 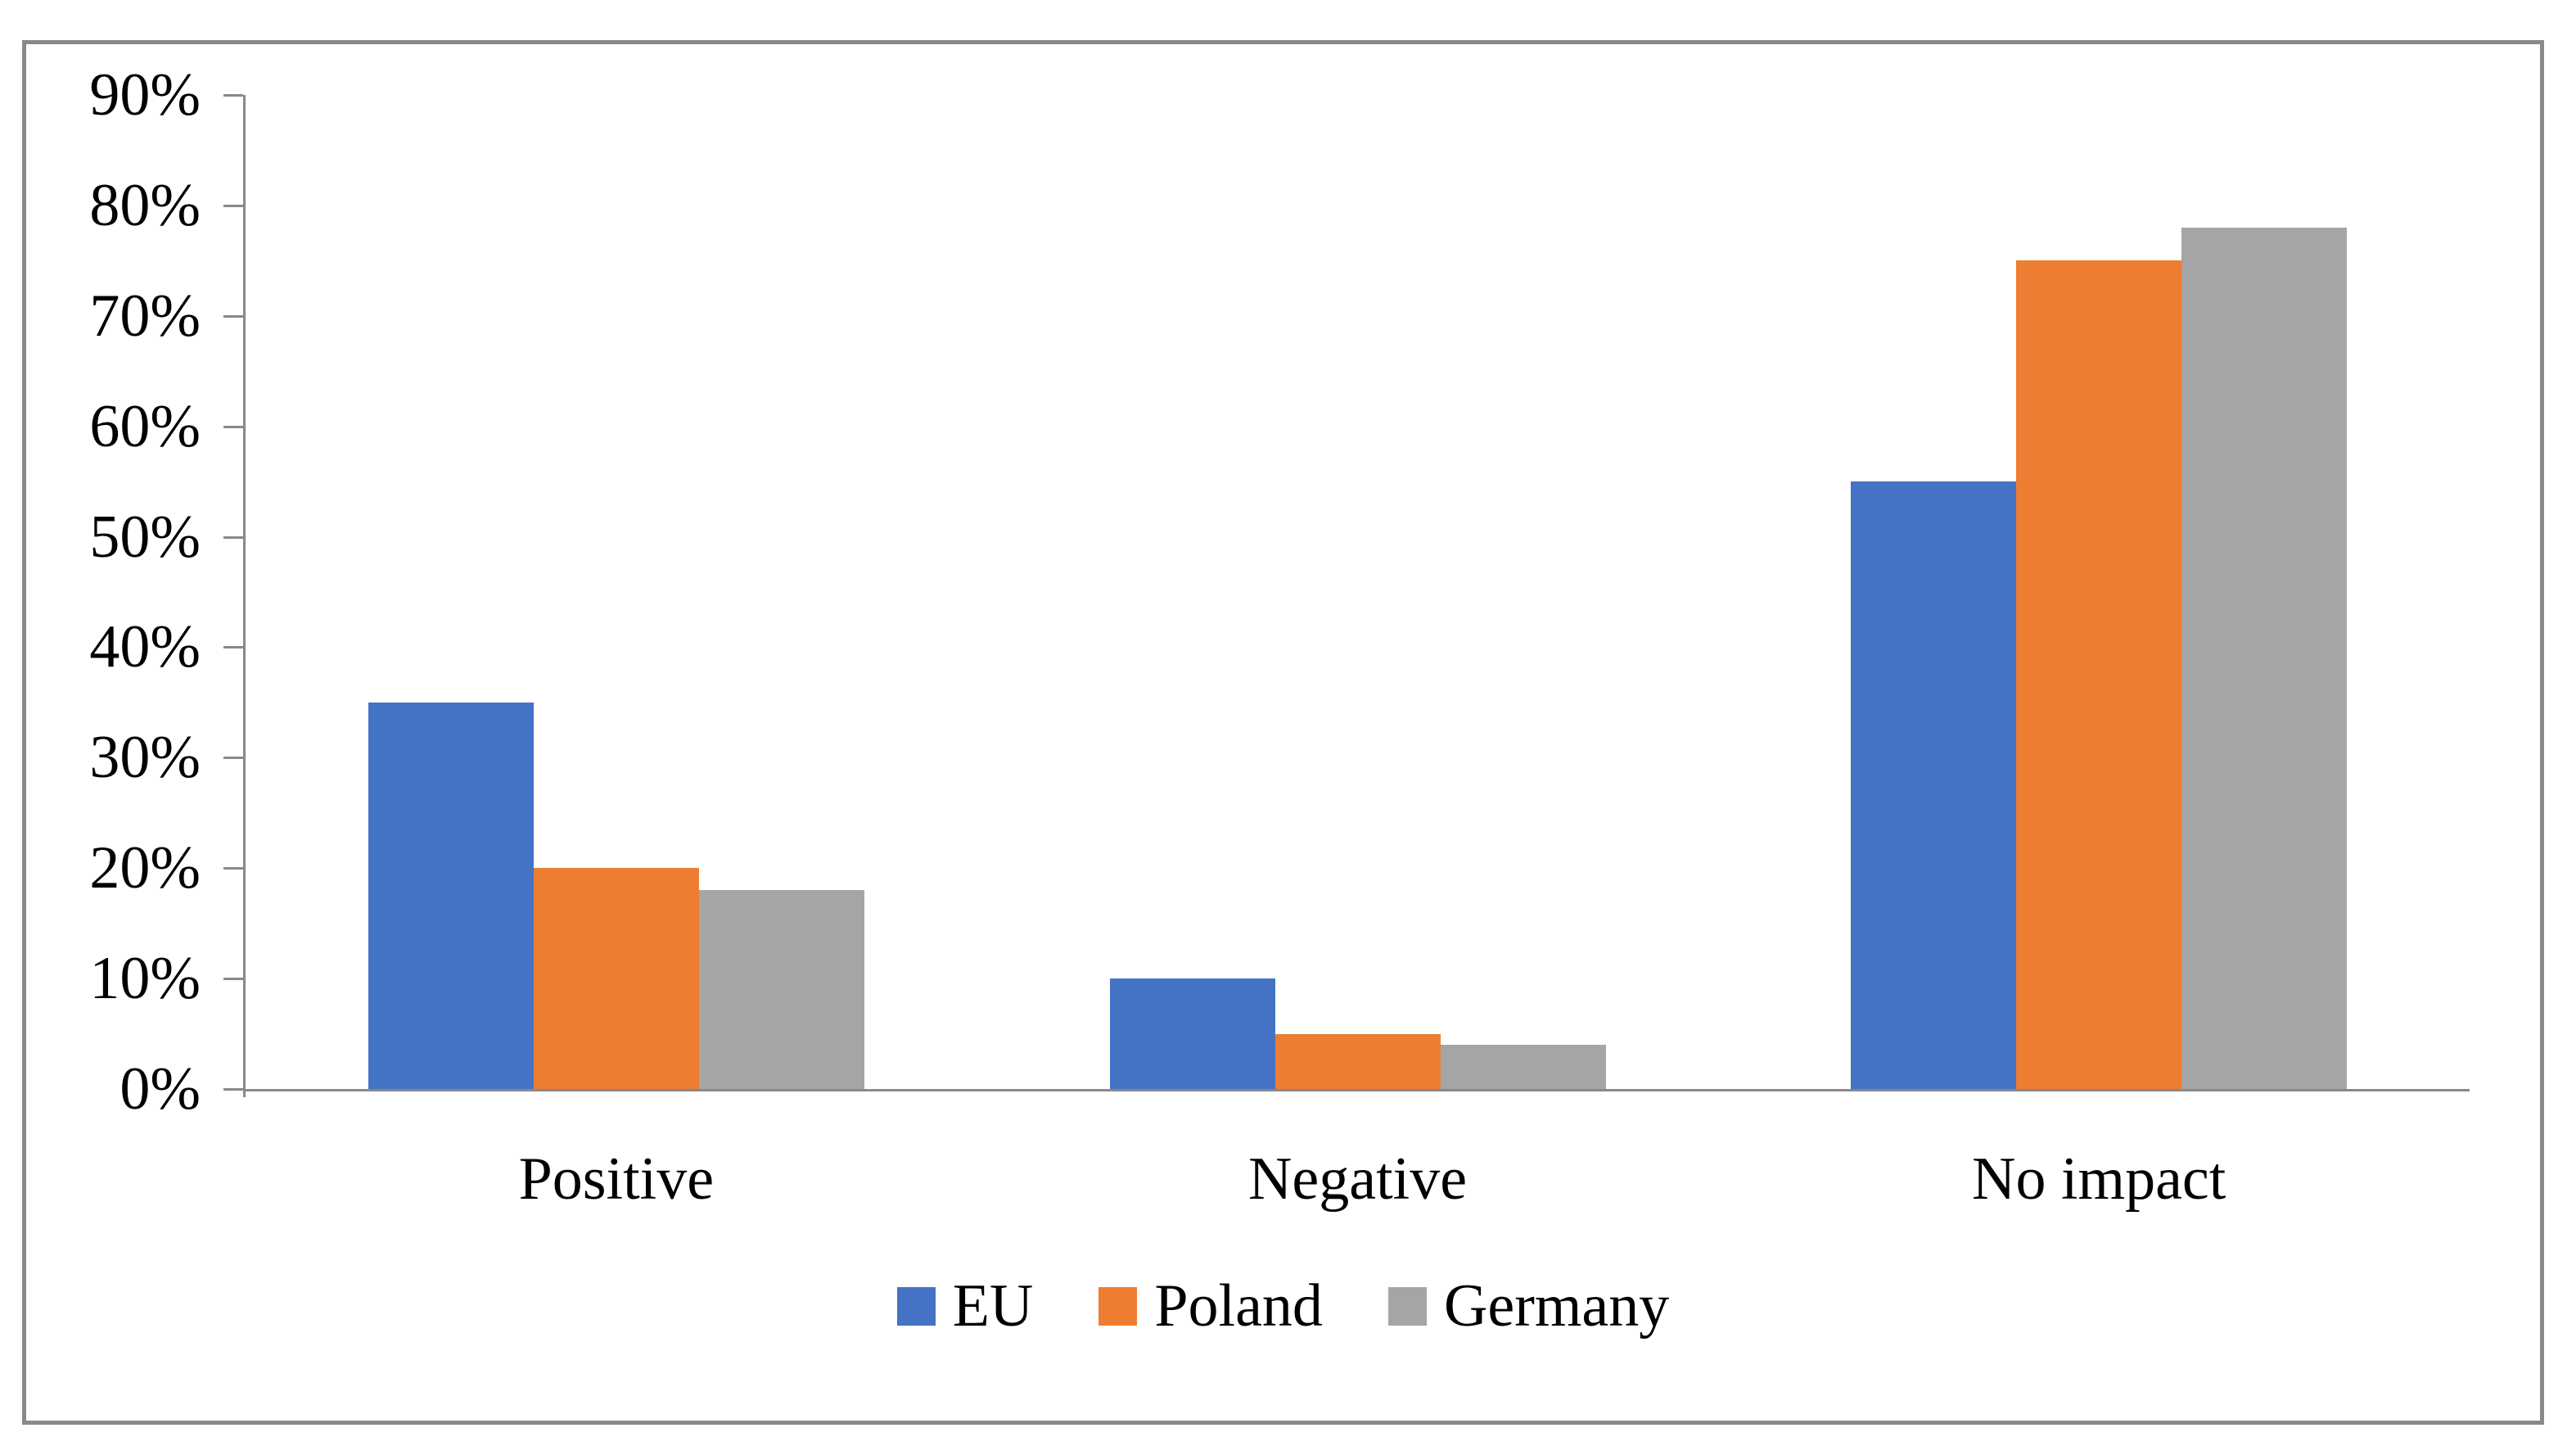 I want to click on y-axis-tick-label: 60%, so click(x=145, y=426).